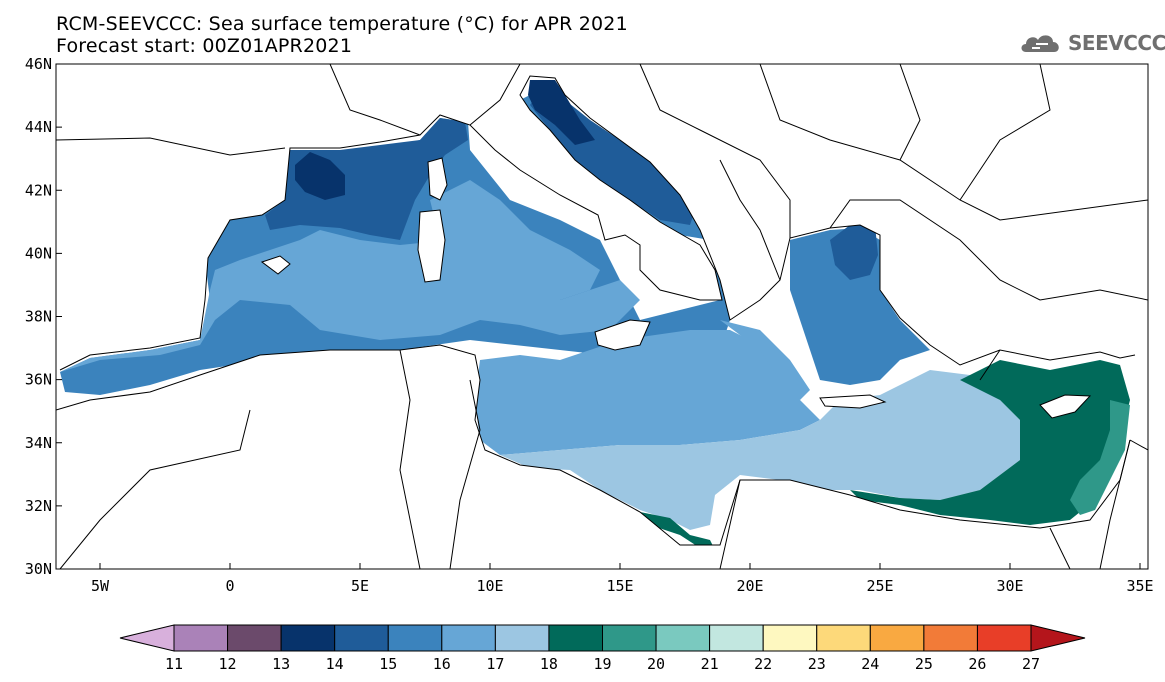 The image size is (1165, 682). Describe the element at coordinates (38, 190) in the screenshot. I see `lat-tick-label: 42N` at that location.